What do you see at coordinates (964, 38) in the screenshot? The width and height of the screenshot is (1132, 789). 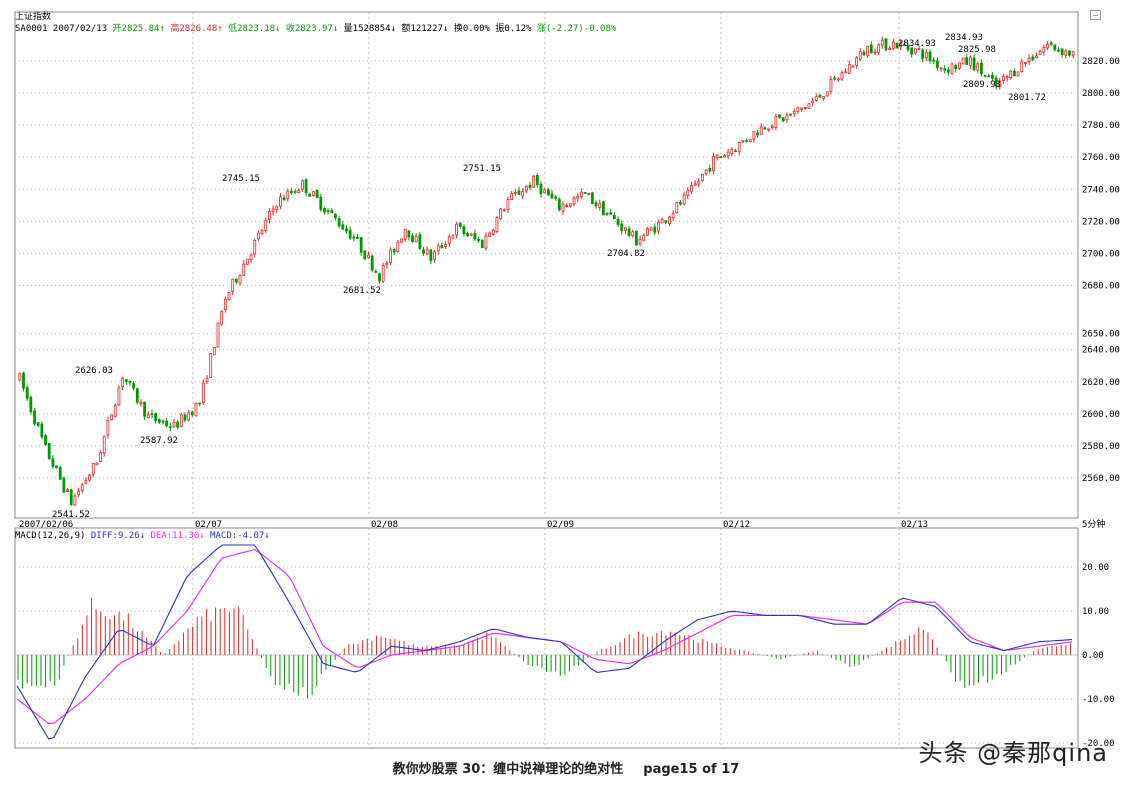 I see `price-annotation: 2834.93` at bounding box center [964, 38].